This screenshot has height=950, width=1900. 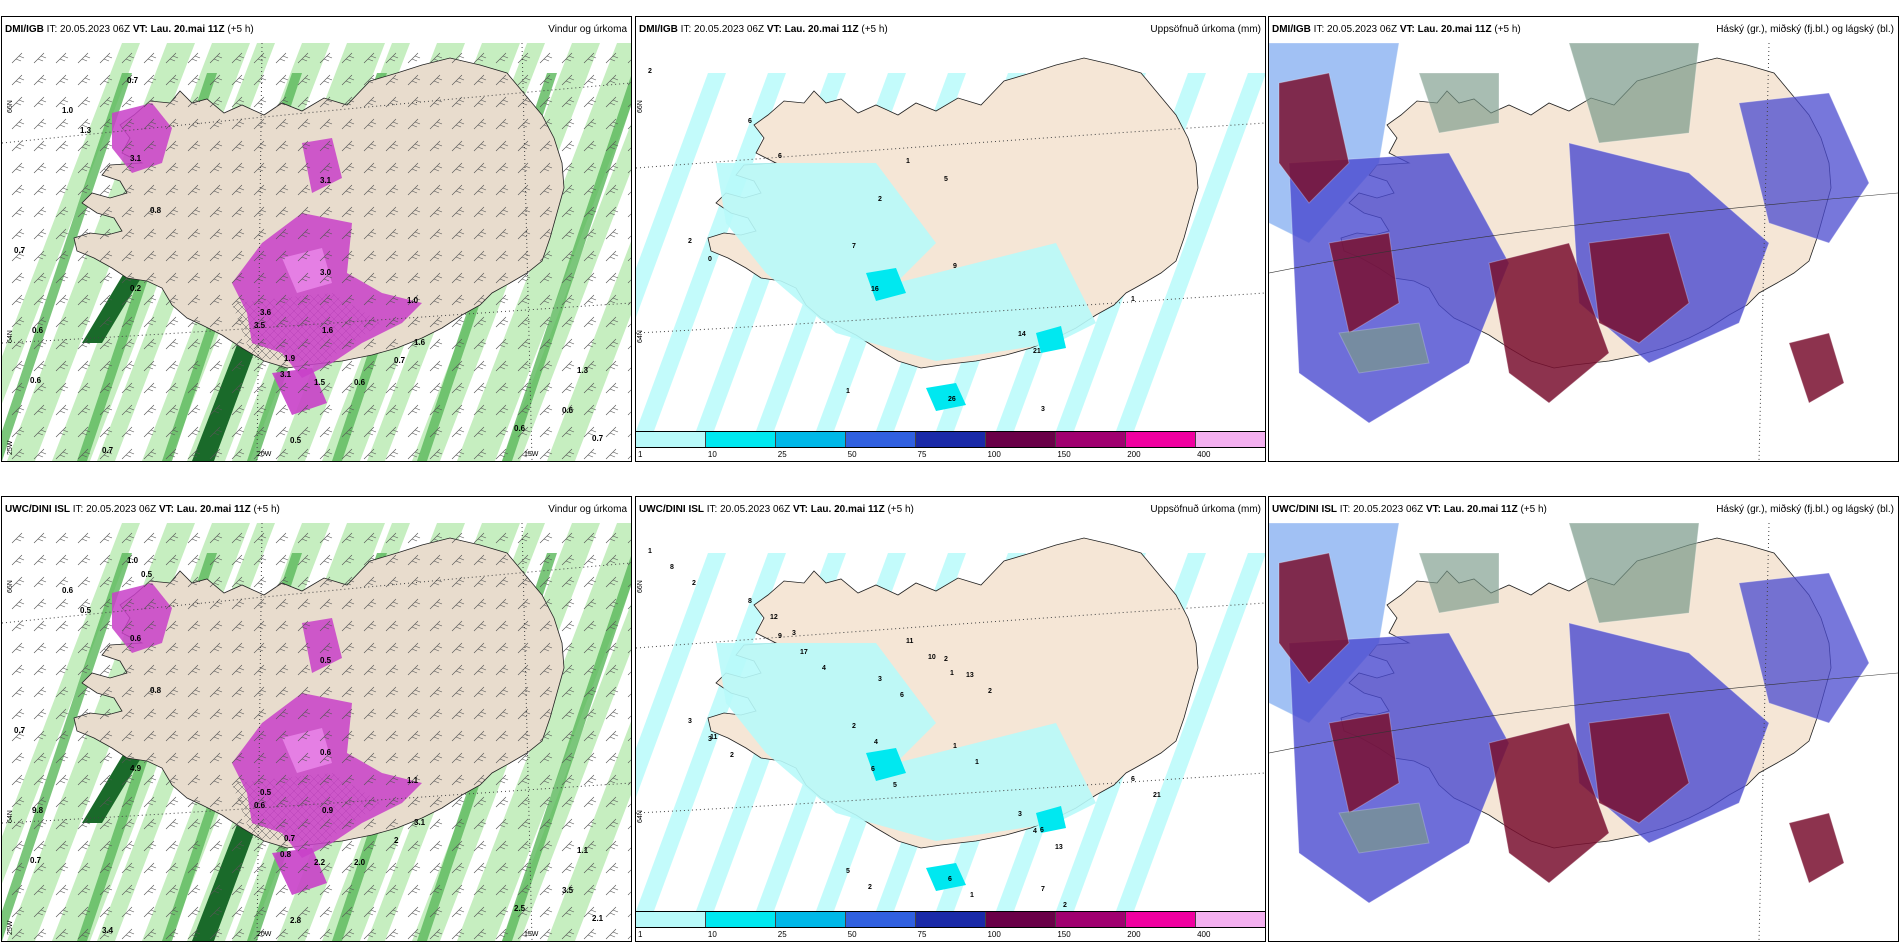 I want to click on contour-label: 3.4, so click(x=108, y=930).